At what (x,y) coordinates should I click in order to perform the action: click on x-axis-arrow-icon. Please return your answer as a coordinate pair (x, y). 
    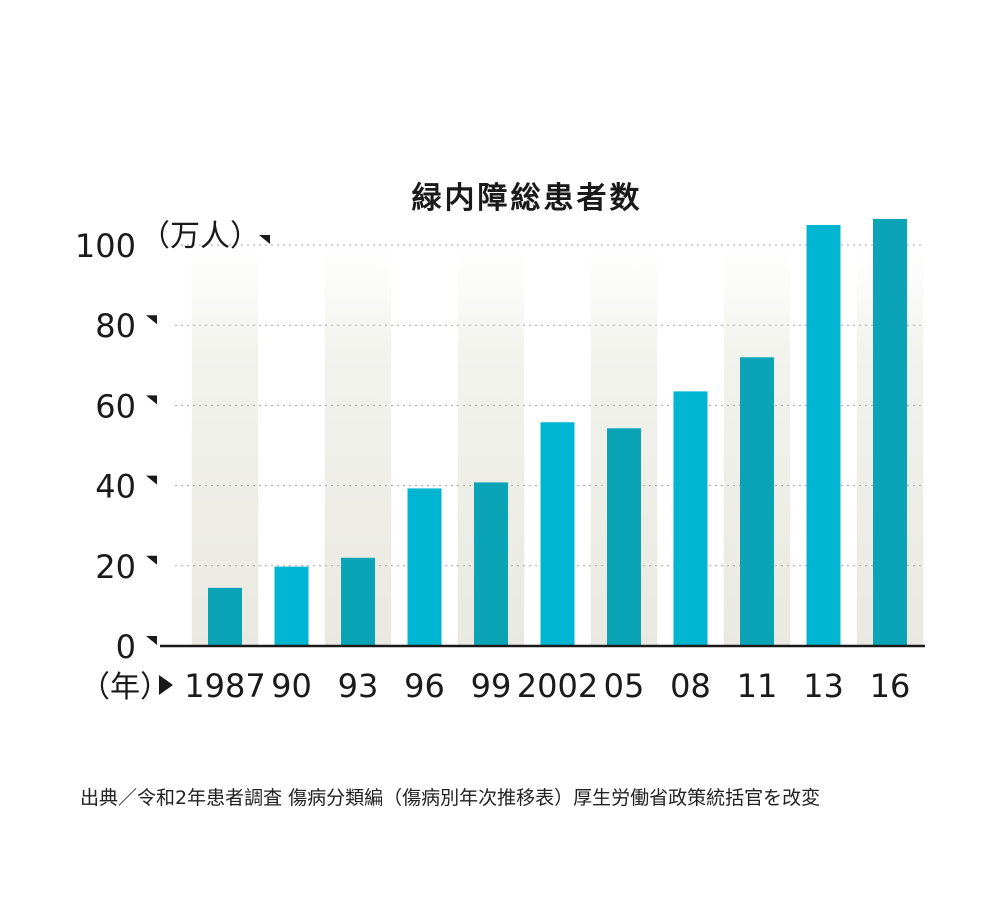
    Looking at the image, I should click on (166, 685).